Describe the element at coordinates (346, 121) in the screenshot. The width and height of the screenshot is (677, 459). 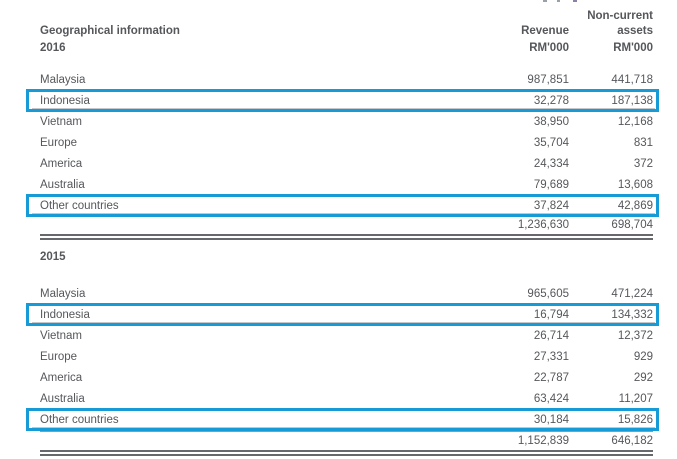
I see `table-row: Vietnam 38,950 12,168` at that location.